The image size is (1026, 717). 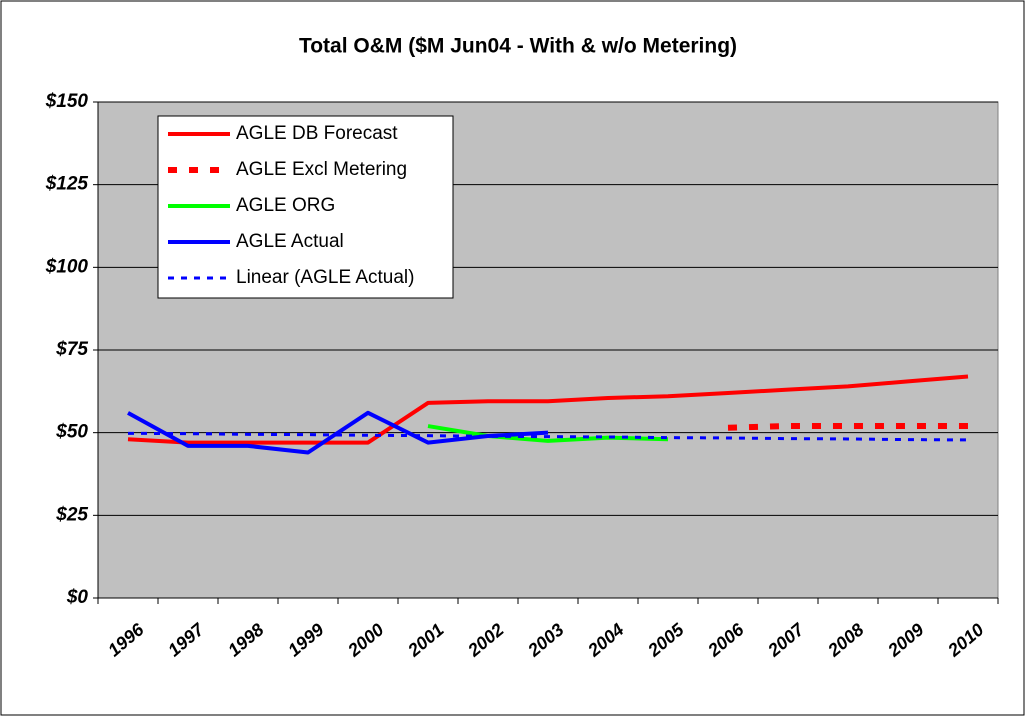 What do you see at coordinates (71, 349) in the screenshot?
I see `y-tick-label: $75` at bounding box center [71, 349].